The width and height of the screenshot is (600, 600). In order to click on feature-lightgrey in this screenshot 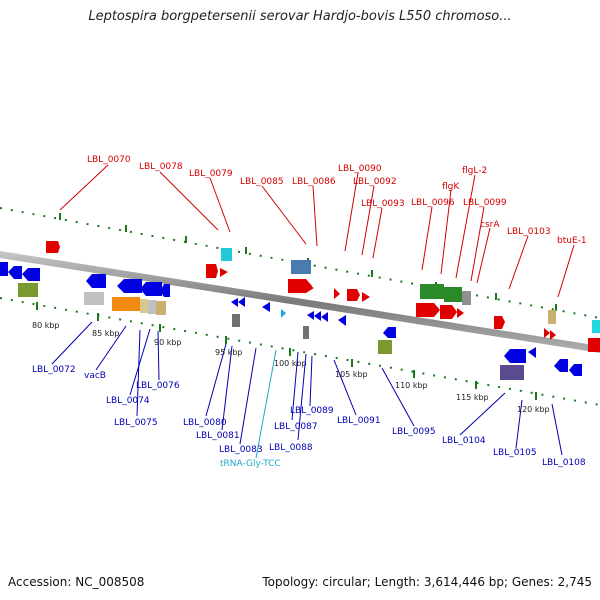, I will do `click(94, 298)`.